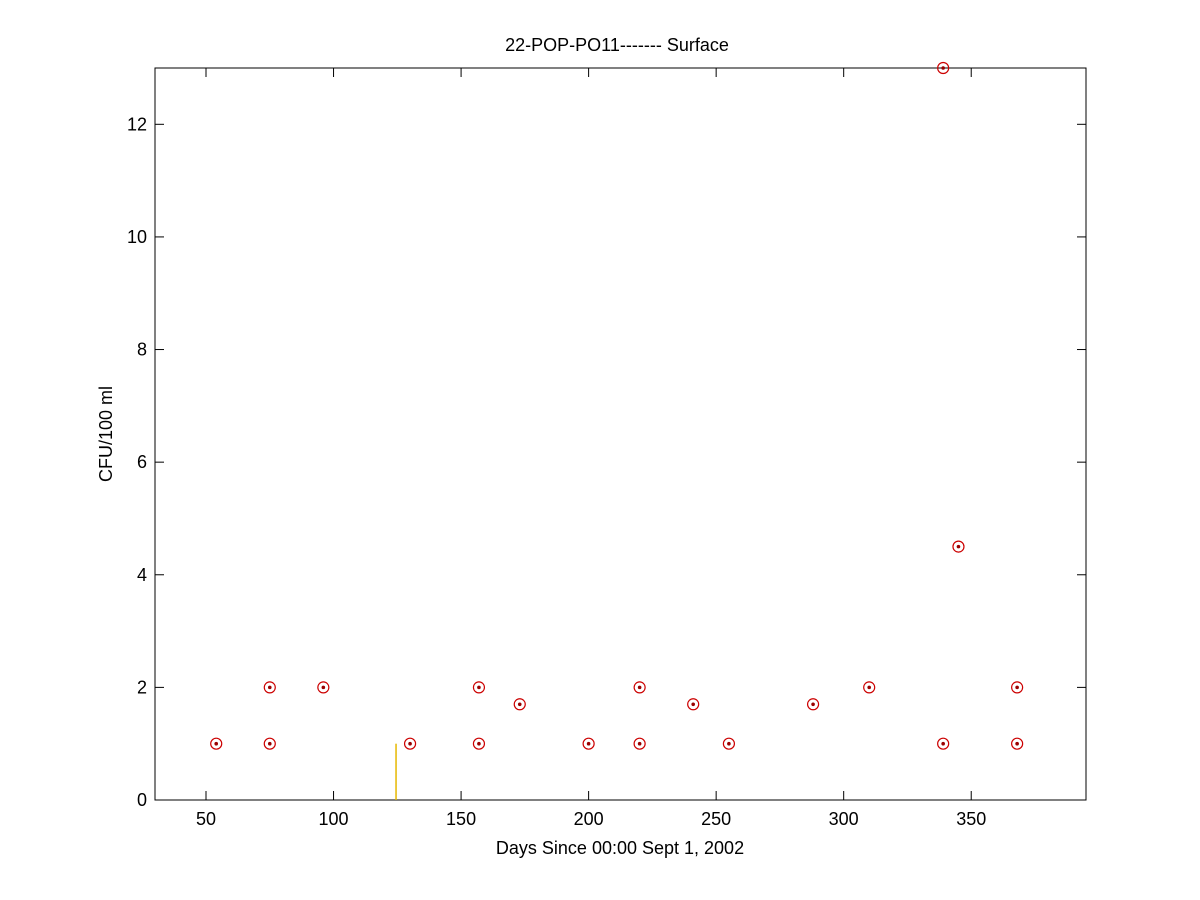 This screenshot has width=1200, height=900. What do you see at coordinates (137, 237) in the screenshot?
I see `y-tick-label: 10` at bounding box center [137, 237].